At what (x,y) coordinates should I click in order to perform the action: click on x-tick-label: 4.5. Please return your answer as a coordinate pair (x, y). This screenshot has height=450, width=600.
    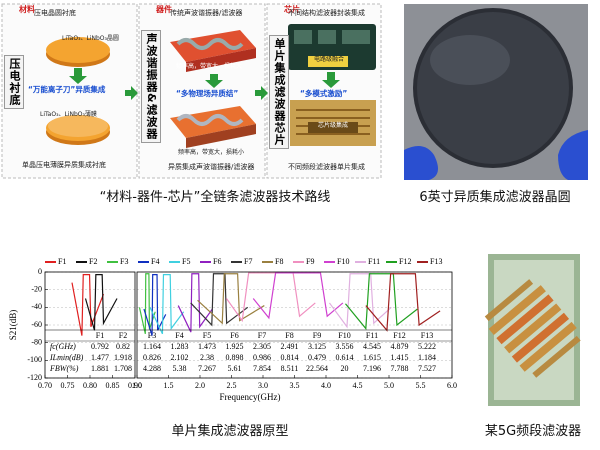
    Looking at the image, I should click on (358, 385).